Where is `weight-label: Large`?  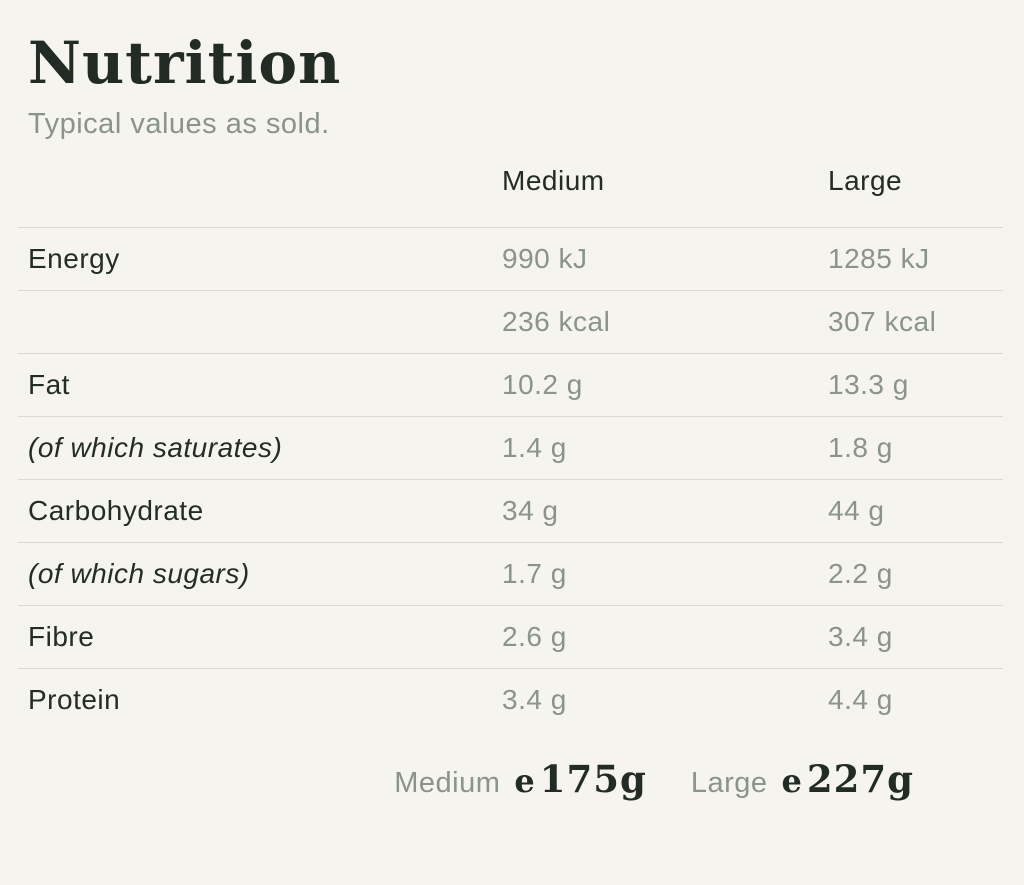
weight-label: Large is located at coordinates (729, 783).